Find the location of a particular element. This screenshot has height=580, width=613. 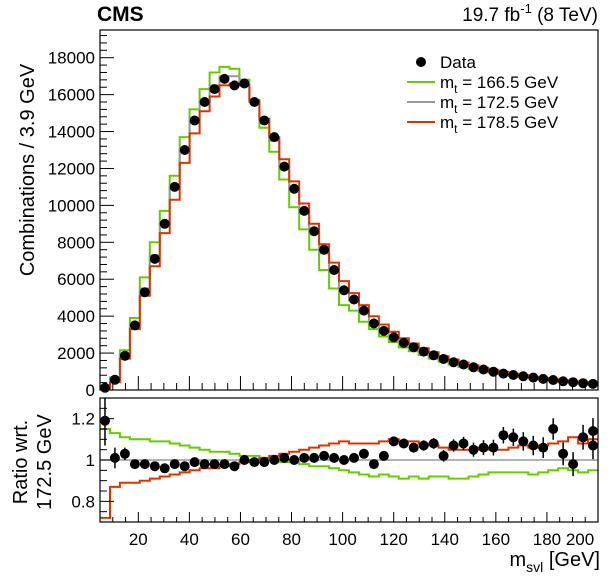

main-y-axis-label: Combinations / 3.9 GeV is located at coordinates (28, 169).